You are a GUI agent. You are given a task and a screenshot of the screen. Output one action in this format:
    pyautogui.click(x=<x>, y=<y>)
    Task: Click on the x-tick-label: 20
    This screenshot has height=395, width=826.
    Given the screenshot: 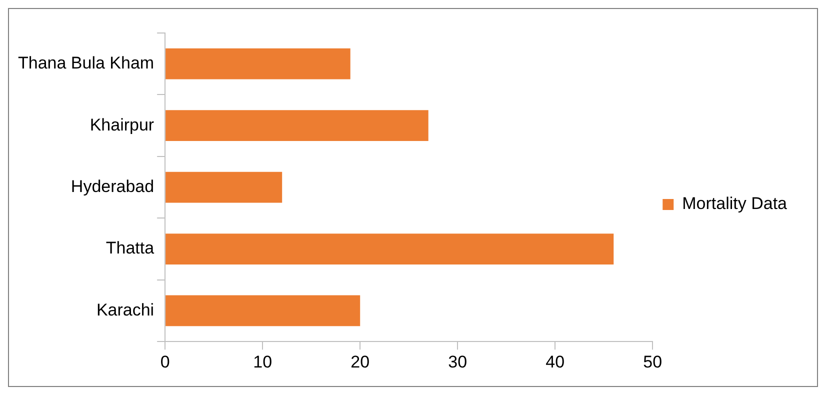 What is the action you would take?
    pyautogui.click(x=360, y=362)
    